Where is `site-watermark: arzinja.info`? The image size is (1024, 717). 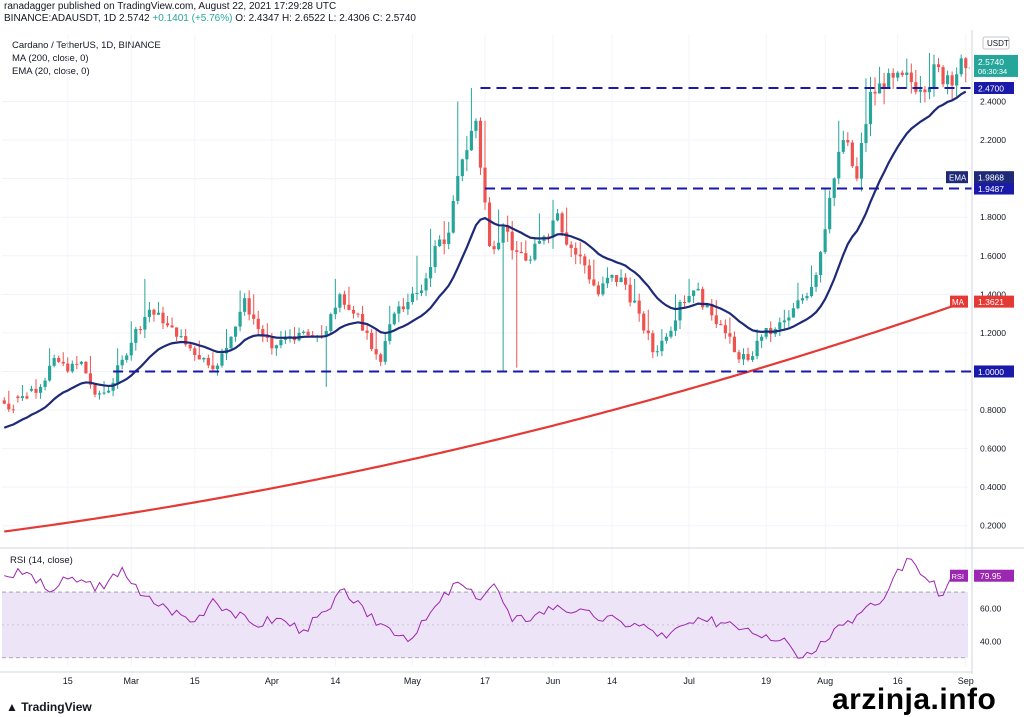 site-watermark: arzinja.info is located at coordinates (914, 699).